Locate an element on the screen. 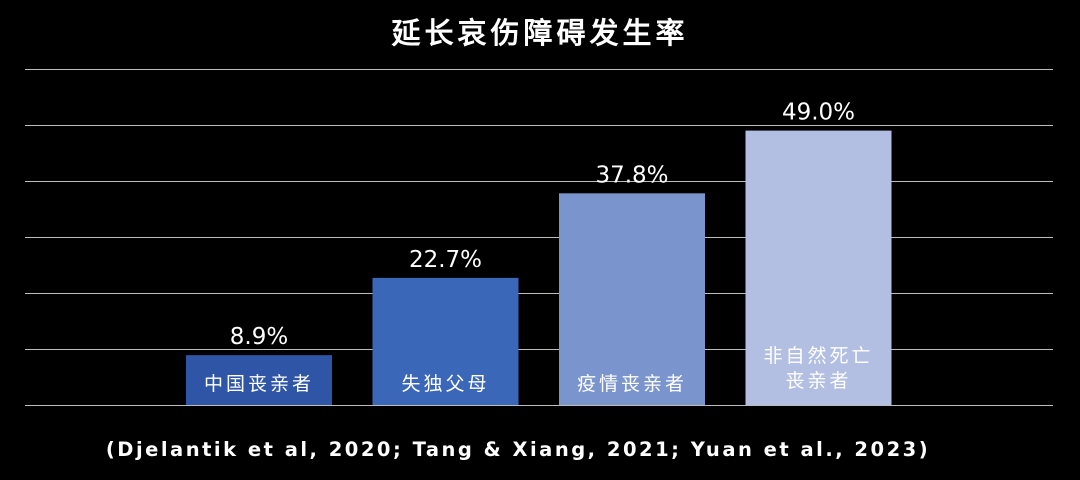 The image size is (1080, 480). chart-title: 延长哀伤障碍发生率 is located at coordinates (539, 33).